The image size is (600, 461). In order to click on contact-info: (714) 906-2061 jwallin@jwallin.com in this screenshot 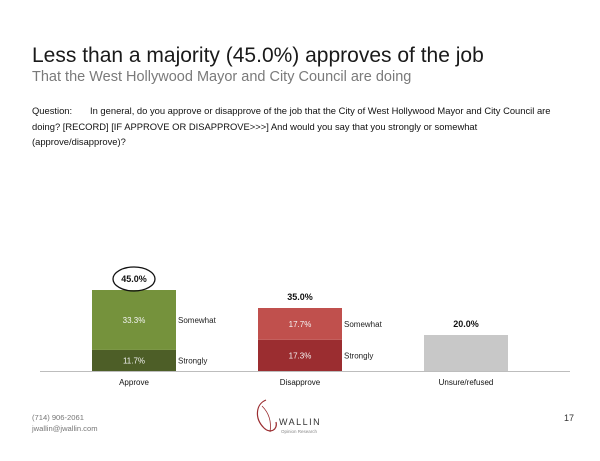, I will do `click(65, 423)`.